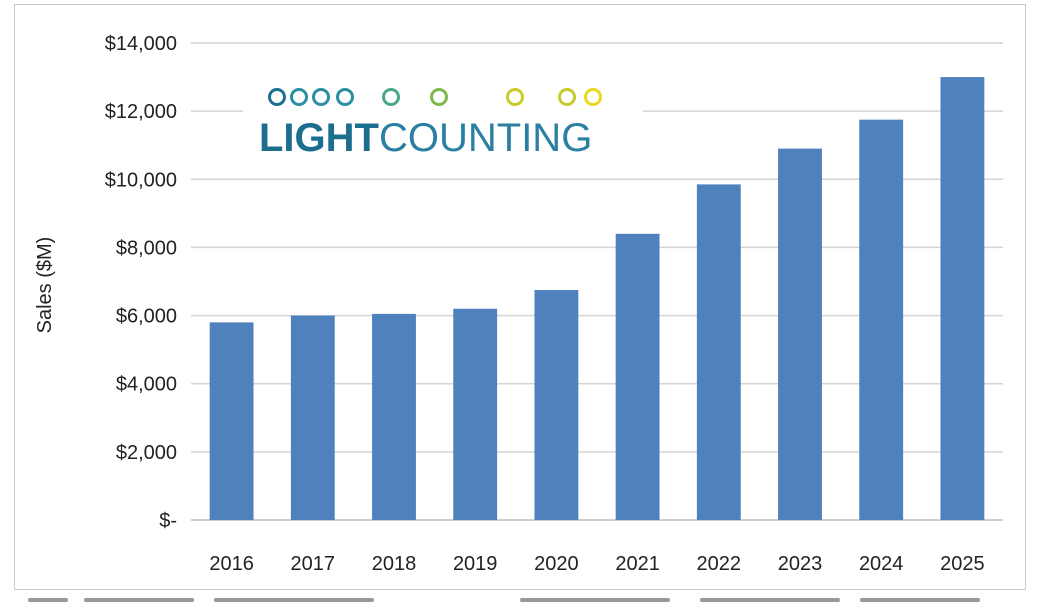 Image resolution: width=1037 pixels, height=608 pixels. I want to click on logo-wordmark: LIGHTCOUNTING, so click(425, 138).